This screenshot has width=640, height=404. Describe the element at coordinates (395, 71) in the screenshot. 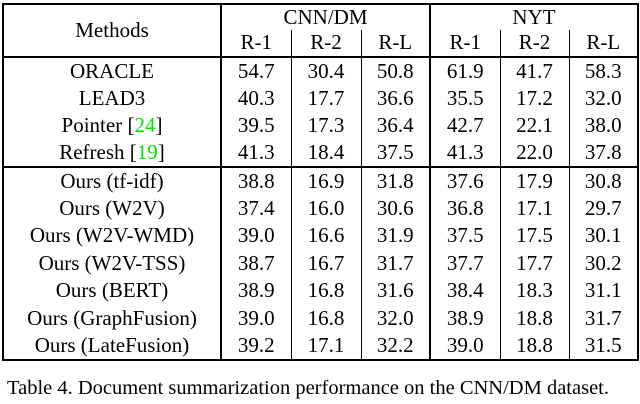

I see `value-cell: 50.8` at that location.